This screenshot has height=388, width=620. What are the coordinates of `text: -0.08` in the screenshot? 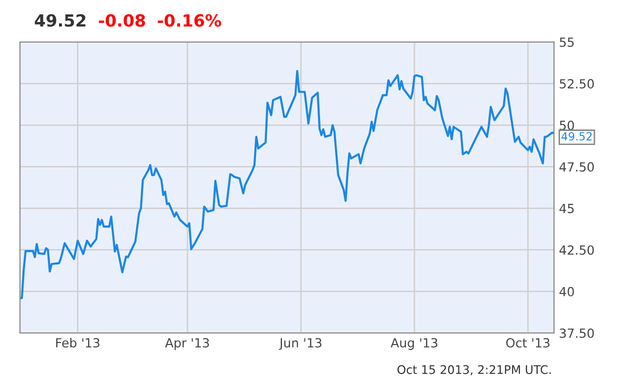 It's located at (122, 20).